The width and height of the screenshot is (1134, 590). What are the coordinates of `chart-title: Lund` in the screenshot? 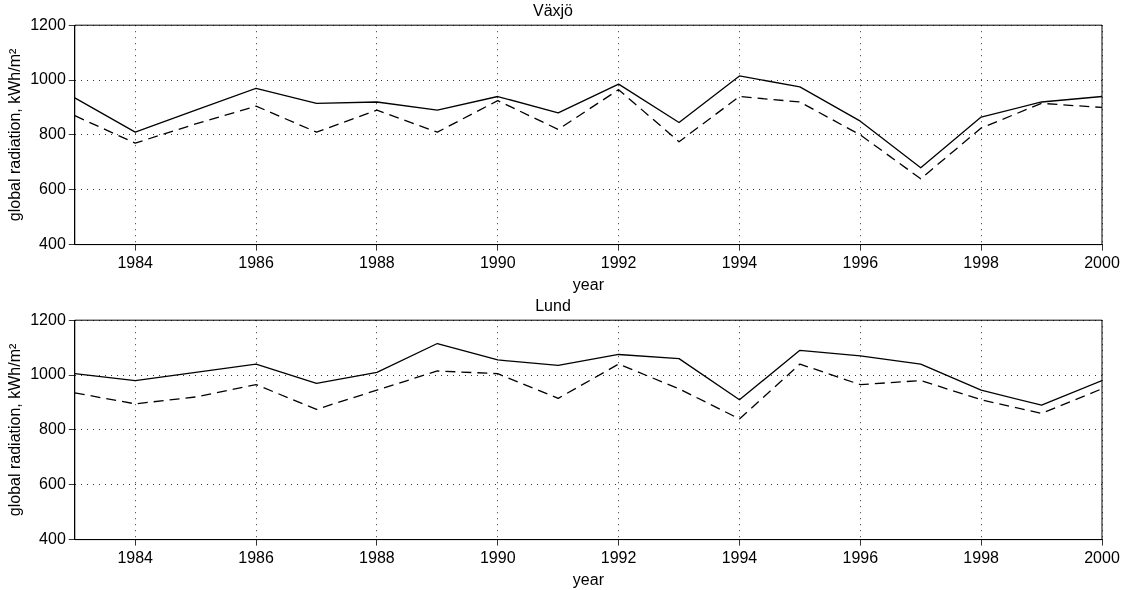 It's located at (553, 306).